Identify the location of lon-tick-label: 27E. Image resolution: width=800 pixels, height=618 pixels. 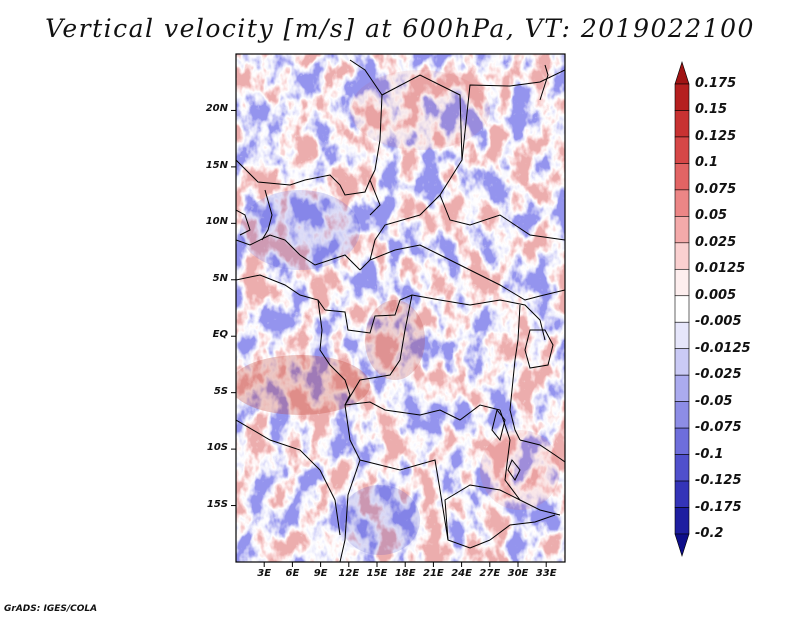
(490, 573).